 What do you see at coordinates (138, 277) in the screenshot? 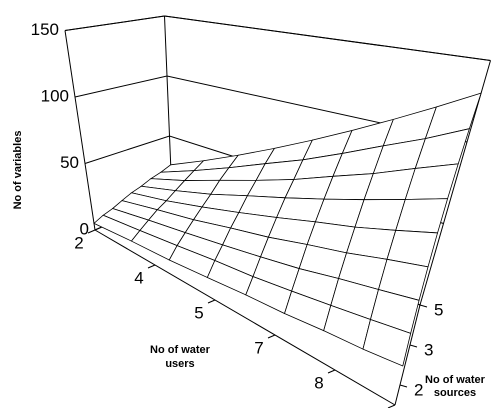
I see `x-tick-label: 4` at bounding box center [138, 277].